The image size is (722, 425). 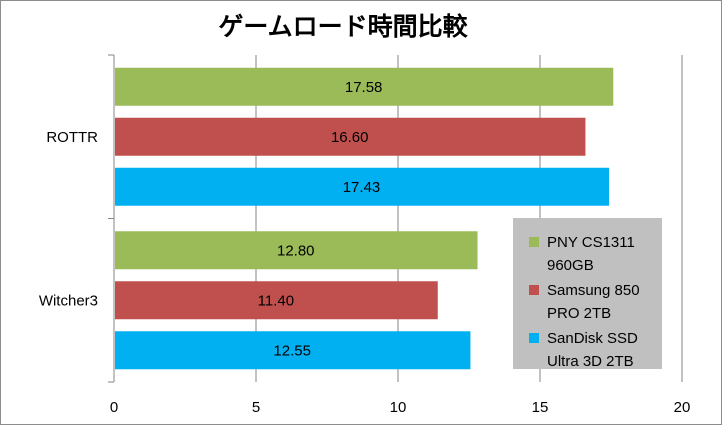 I want to click on legend-label: Ultra 3D 2TB, so click(x=590, y=361).